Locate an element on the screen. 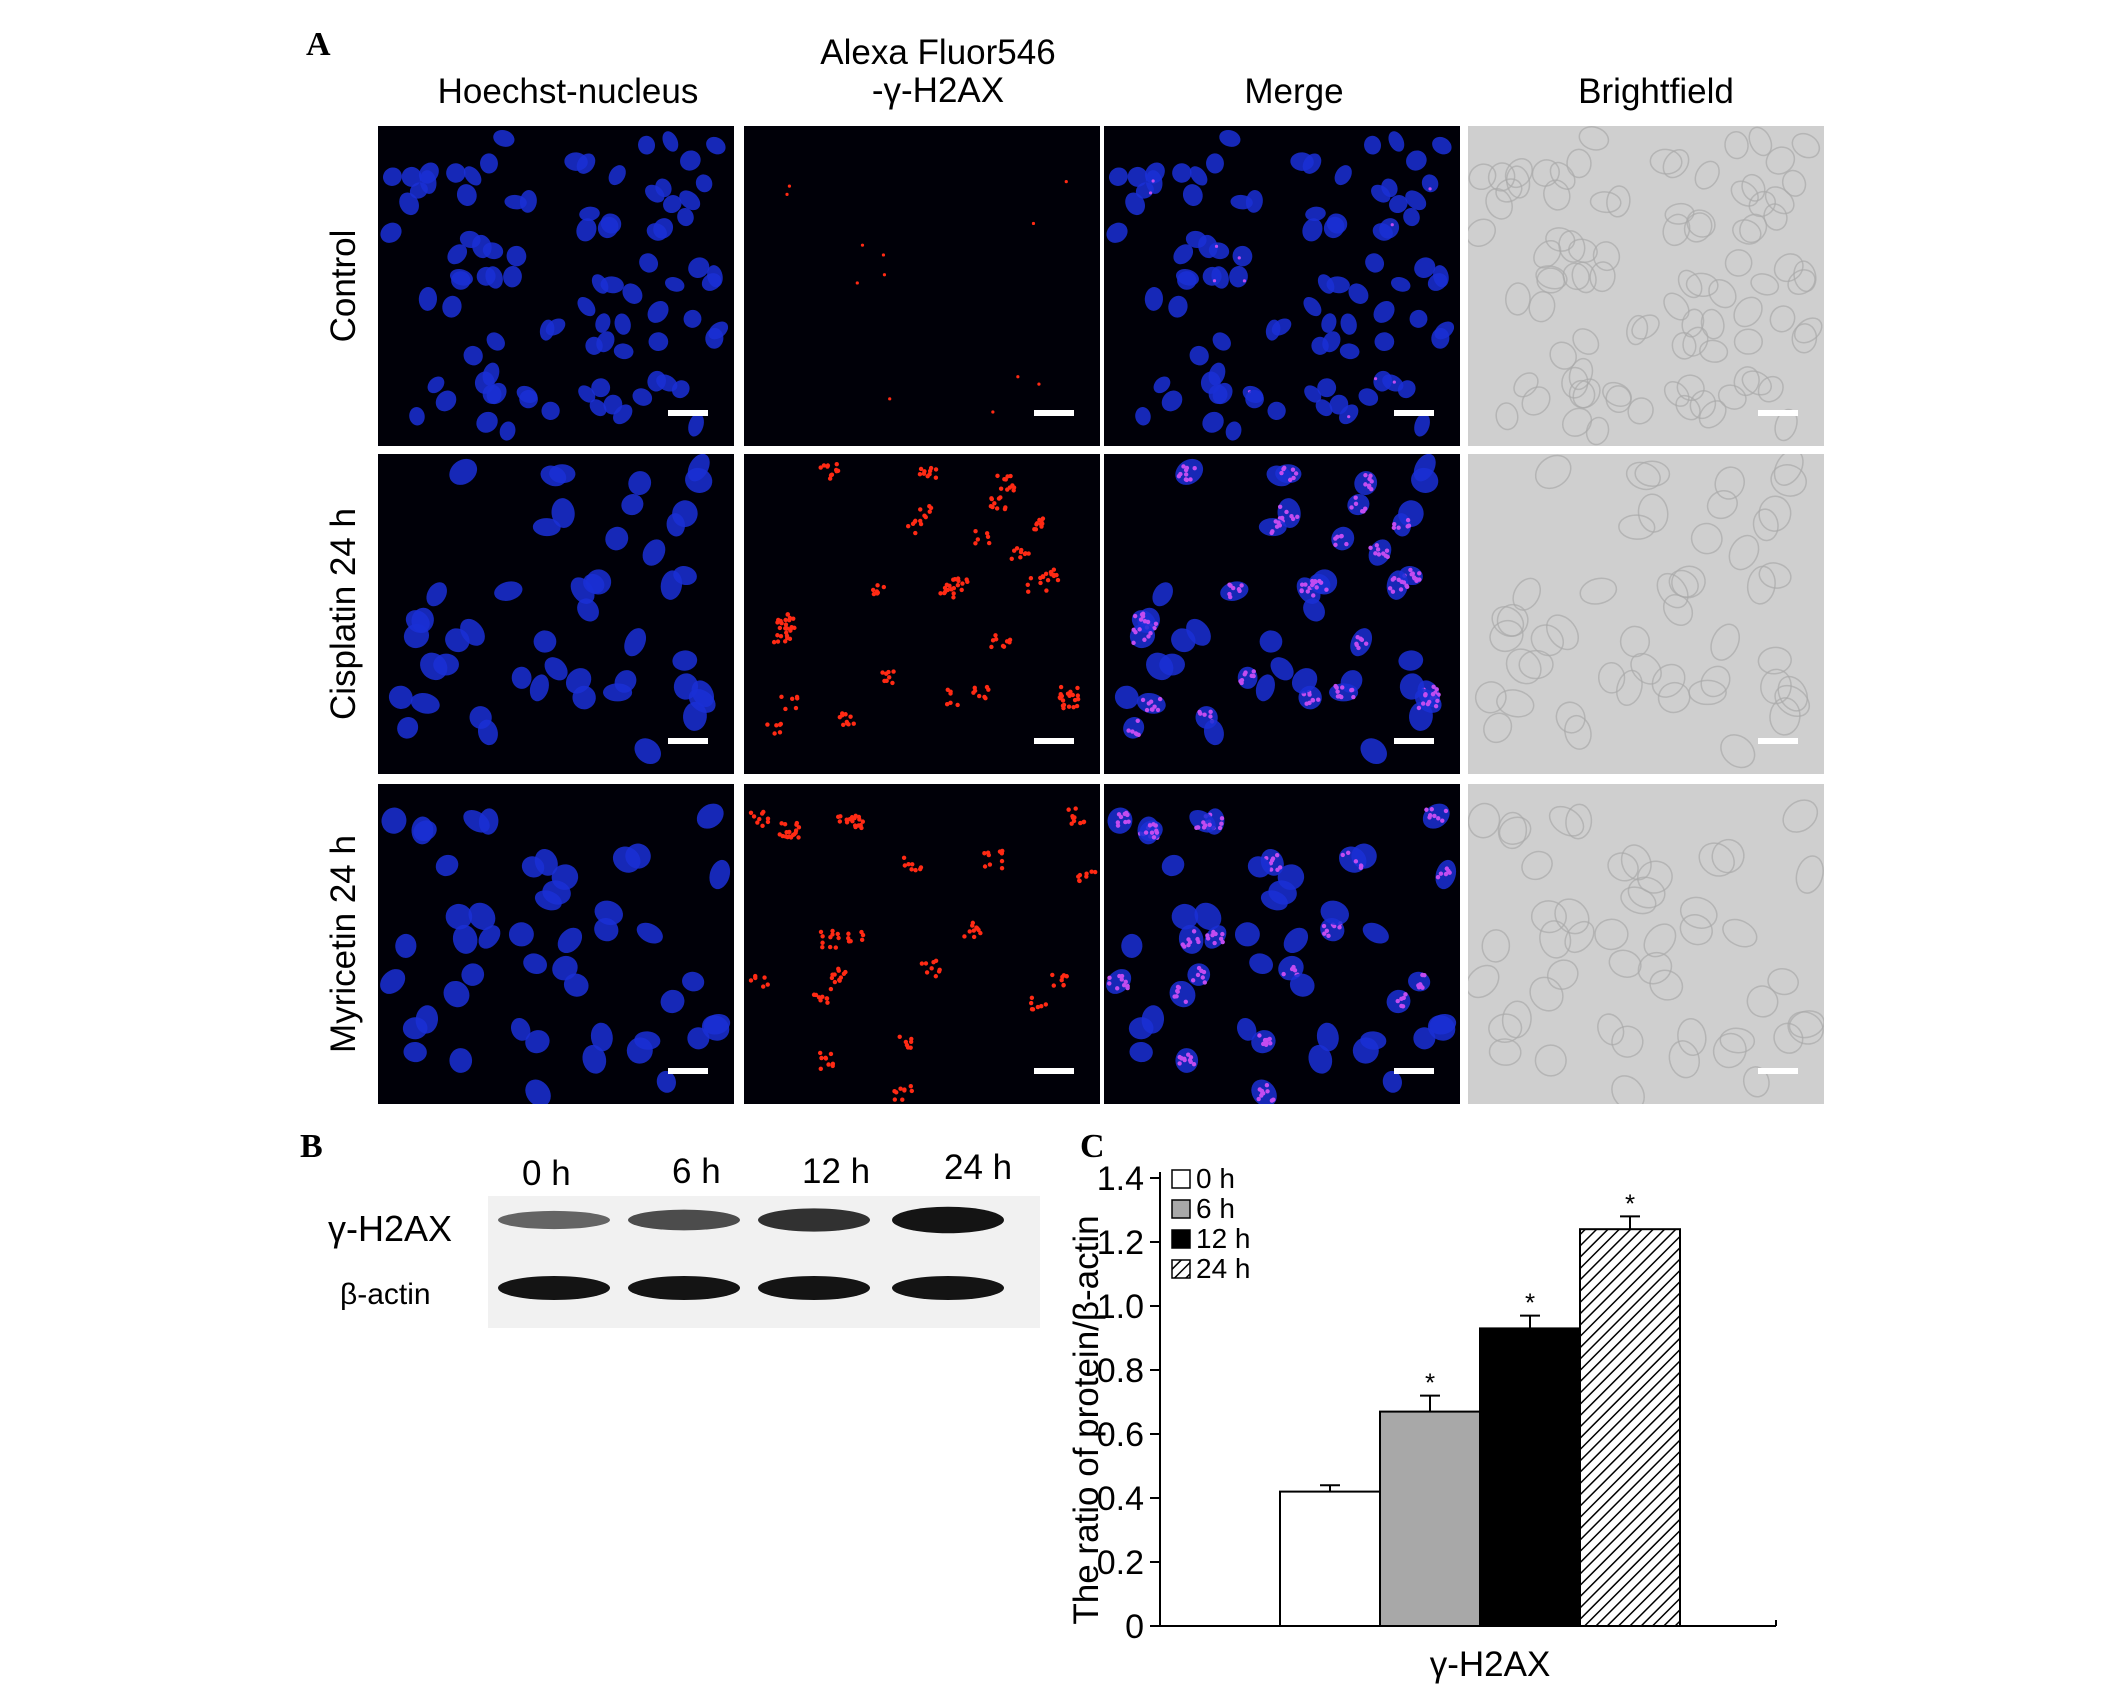 The image size is (2126, 1686). legend-label: 0 h is located at coordinates (1215, 1178).